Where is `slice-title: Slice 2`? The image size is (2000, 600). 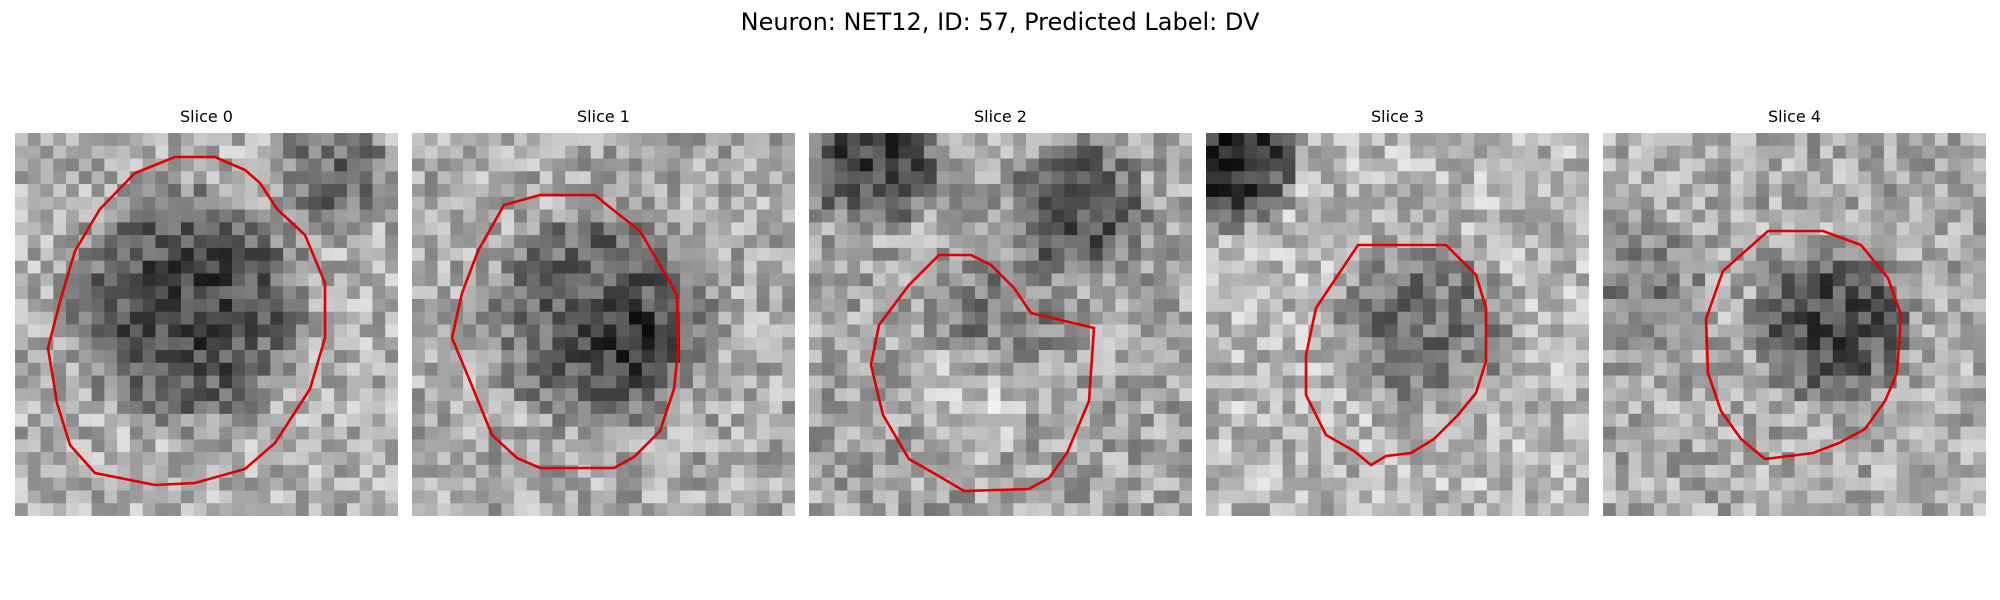
slice-title: Slice 2 is located at coordinates (1000, 116).